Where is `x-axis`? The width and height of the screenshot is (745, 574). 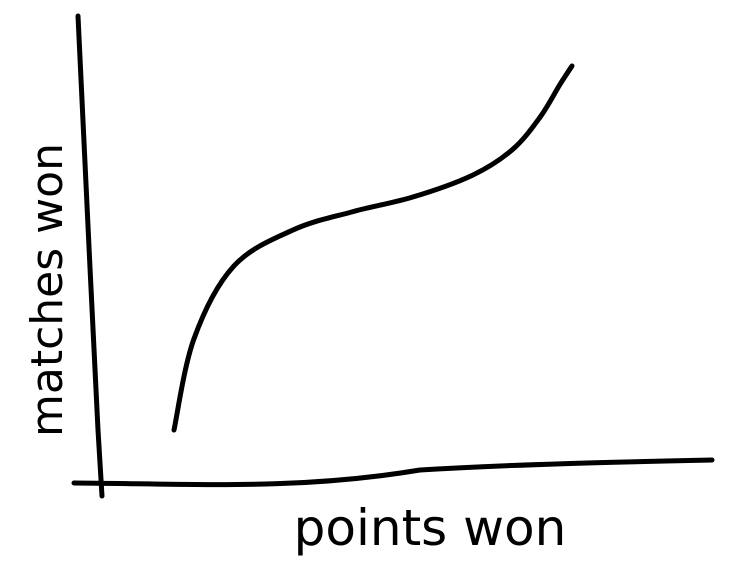
x-axis is located at coordinates (393, 472).